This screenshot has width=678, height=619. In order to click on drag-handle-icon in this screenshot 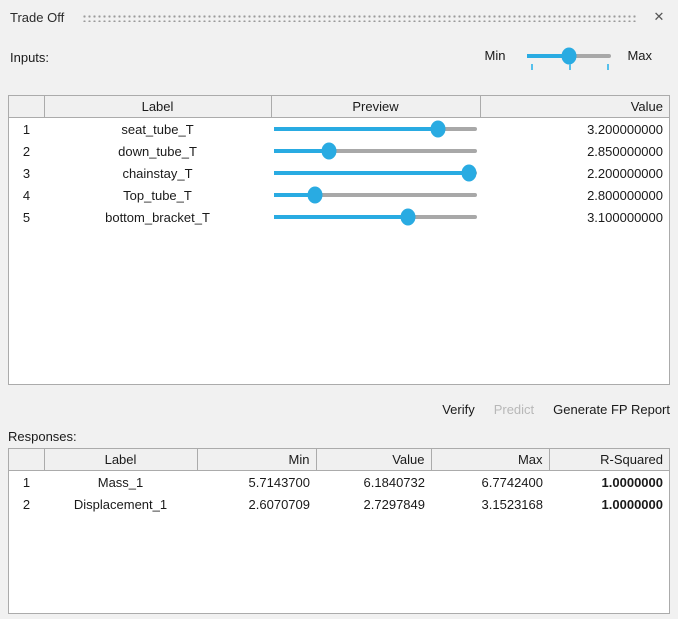, I will do `click(359, 17)`.